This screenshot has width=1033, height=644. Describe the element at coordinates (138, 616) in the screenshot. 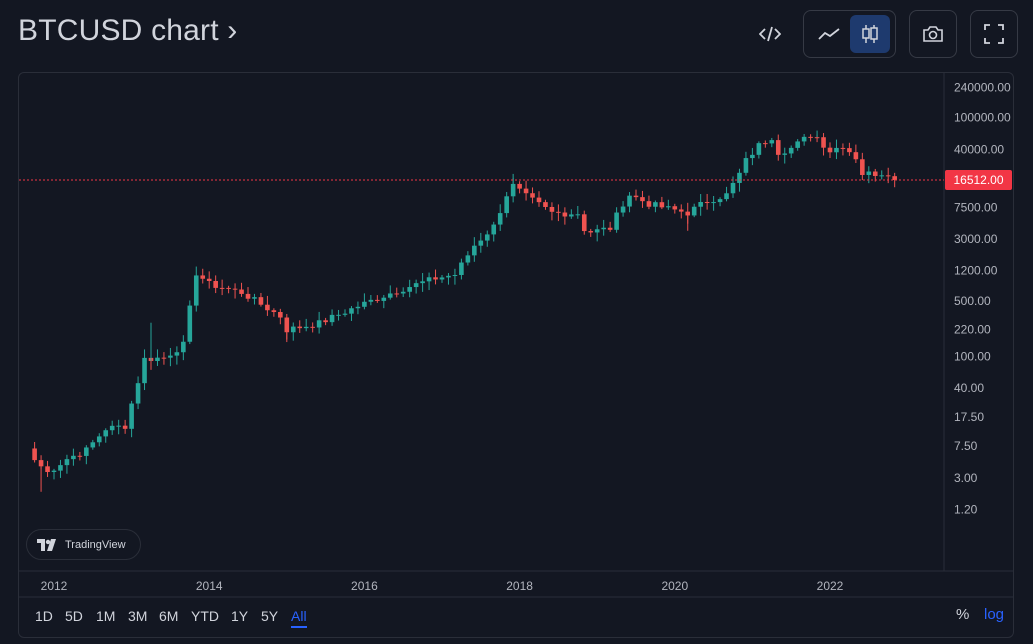

I see `range-3m-button: 3M` at that location.